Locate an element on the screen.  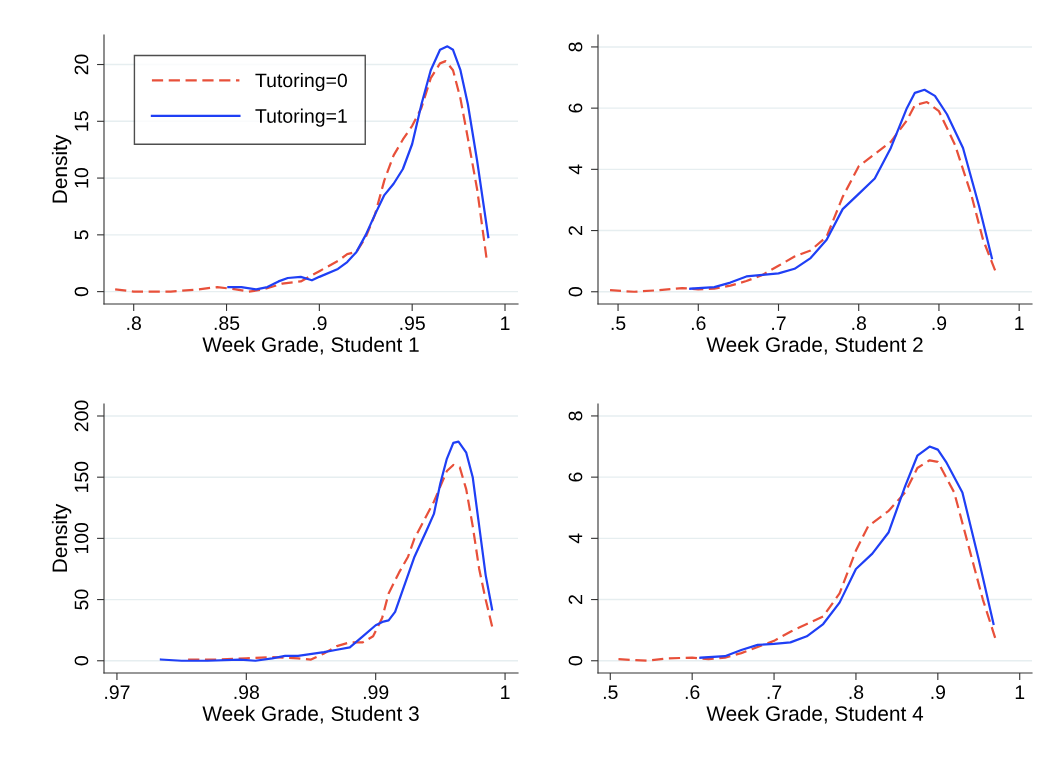
y-tick-label: 20 is located at coordinates (81, 64).